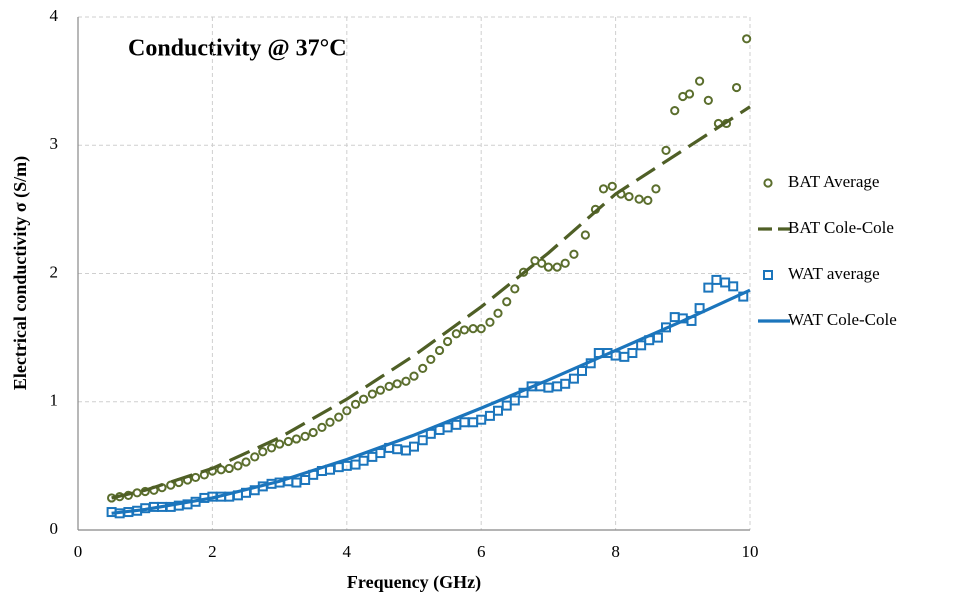 This screenshot has height=602, width=975. What do you see at coordinates (768, 183) in the screenshot?
I see `legend-symbol` at bounding box center [768, 183].